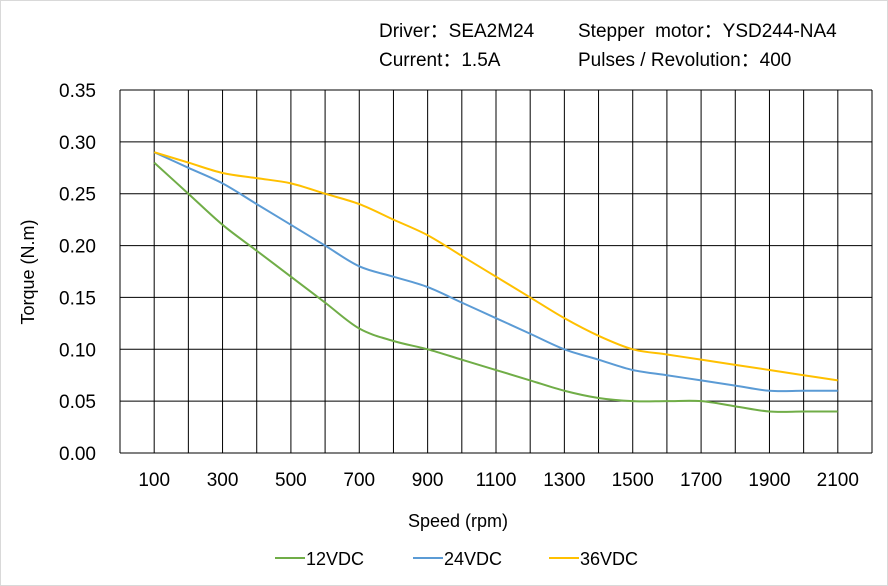 Image resolution: width=888 pixels, height=586 pixels. Describe the element at coordinates (28, 271) in the screenshot. I see `y-axis-label: Torque (N.m)` at that location.